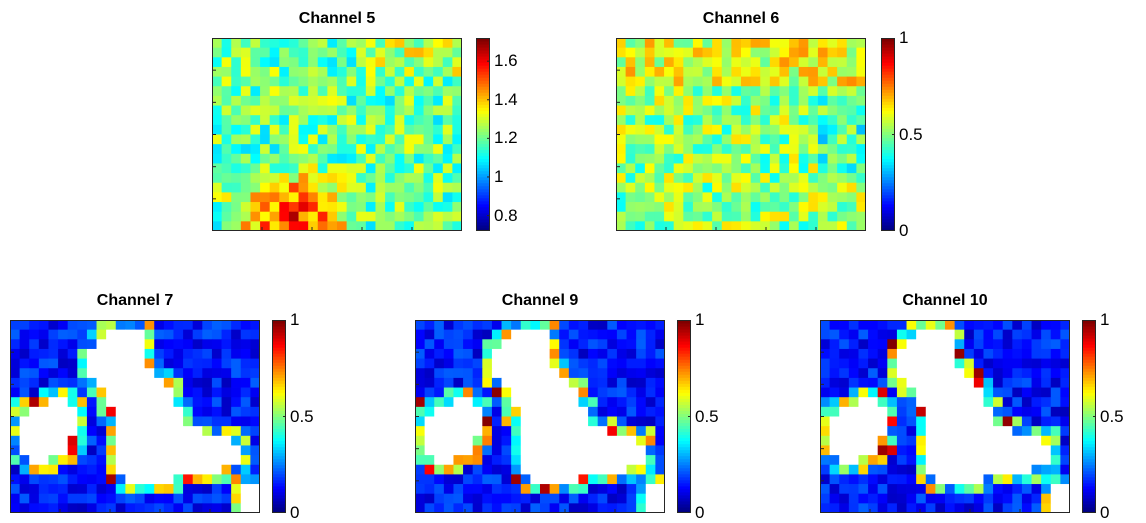 This screenshot has height=523, width=1146. Describe the element at coordinates (945, 300) in the screenshot. I see `chart-title: Channel 10` at that location.